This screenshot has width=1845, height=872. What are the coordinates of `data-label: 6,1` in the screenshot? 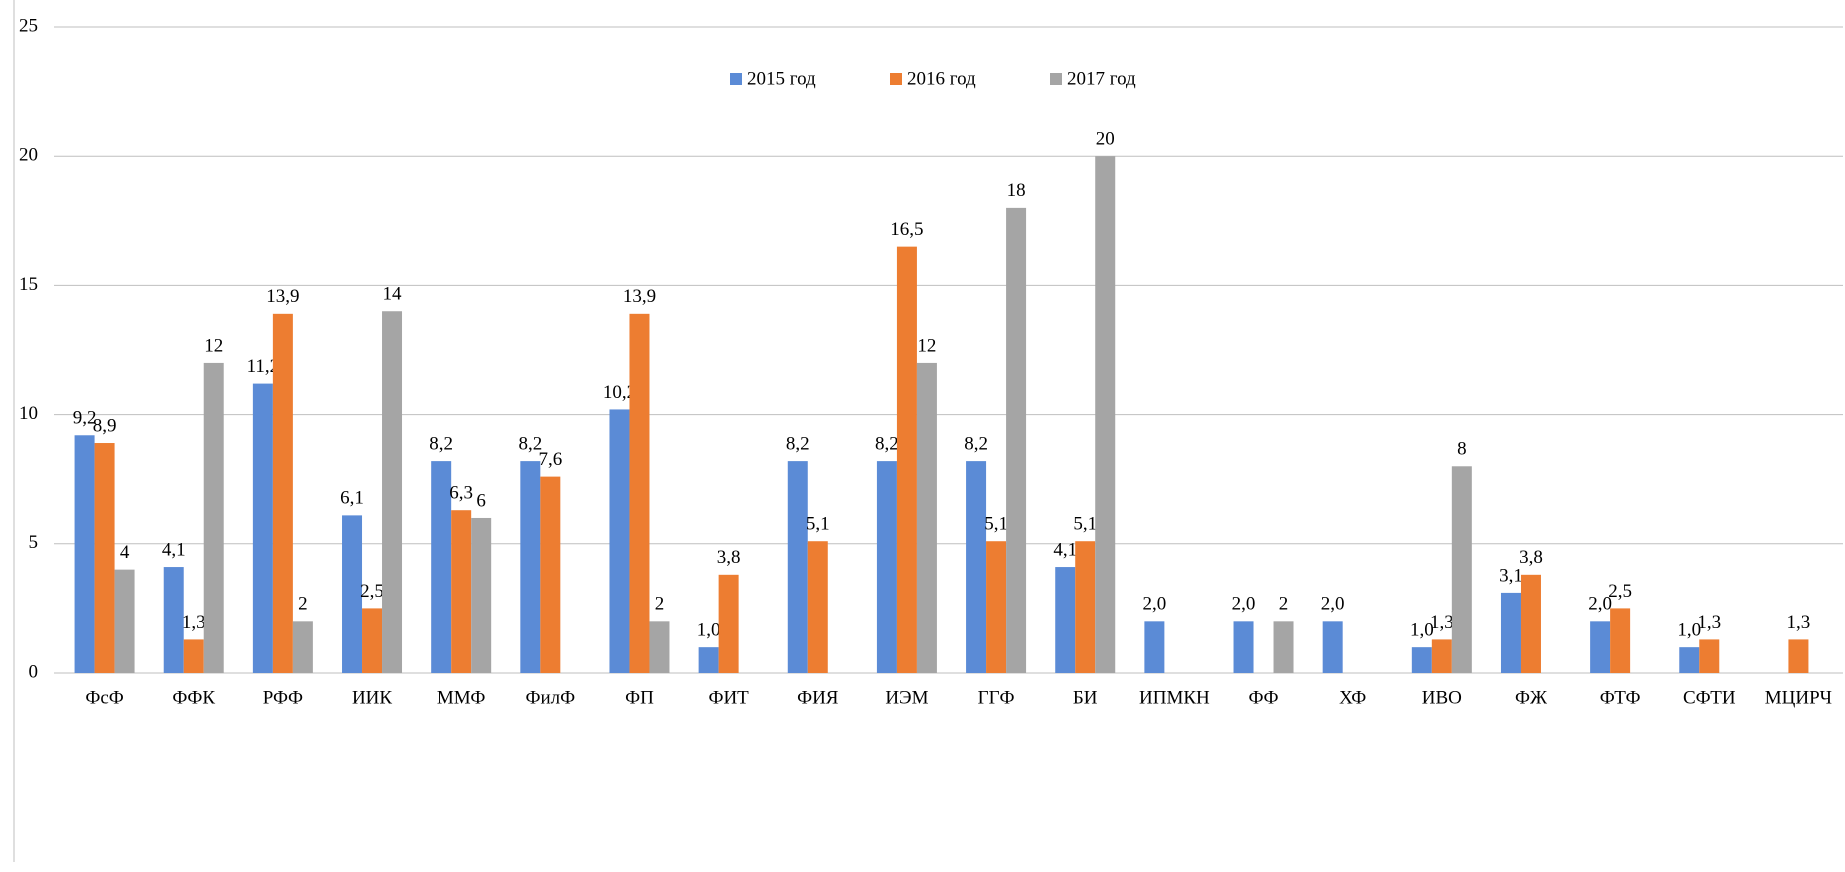 It's located at (352, 498).